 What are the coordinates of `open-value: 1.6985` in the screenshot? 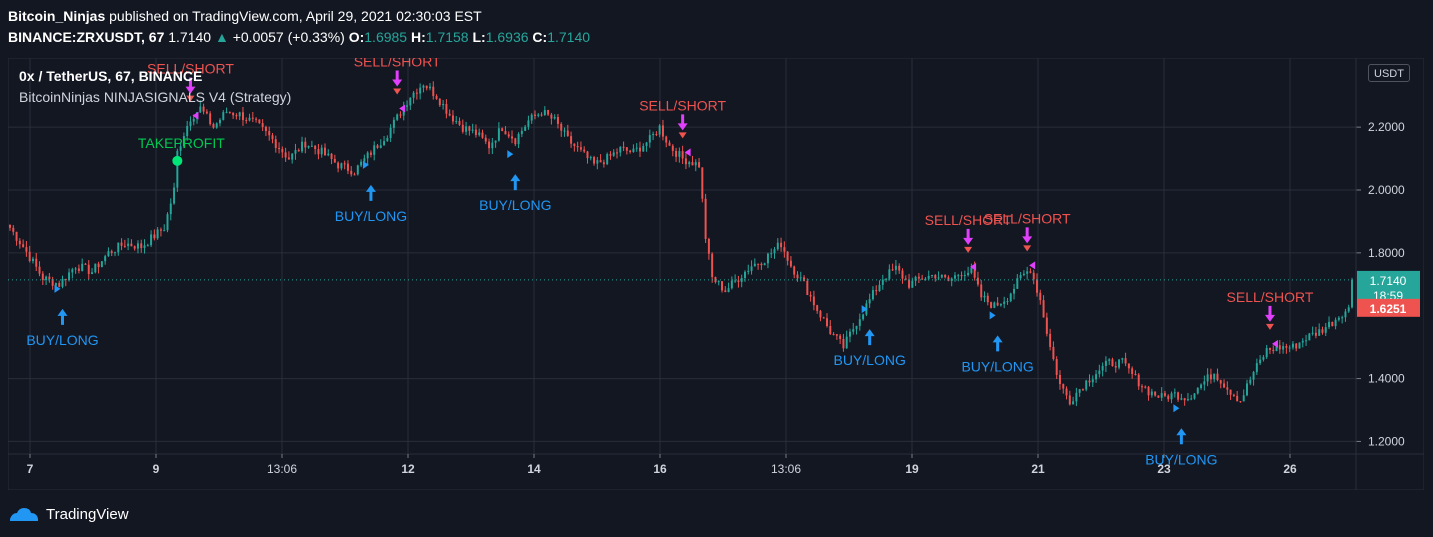 It's located at (386, 37).